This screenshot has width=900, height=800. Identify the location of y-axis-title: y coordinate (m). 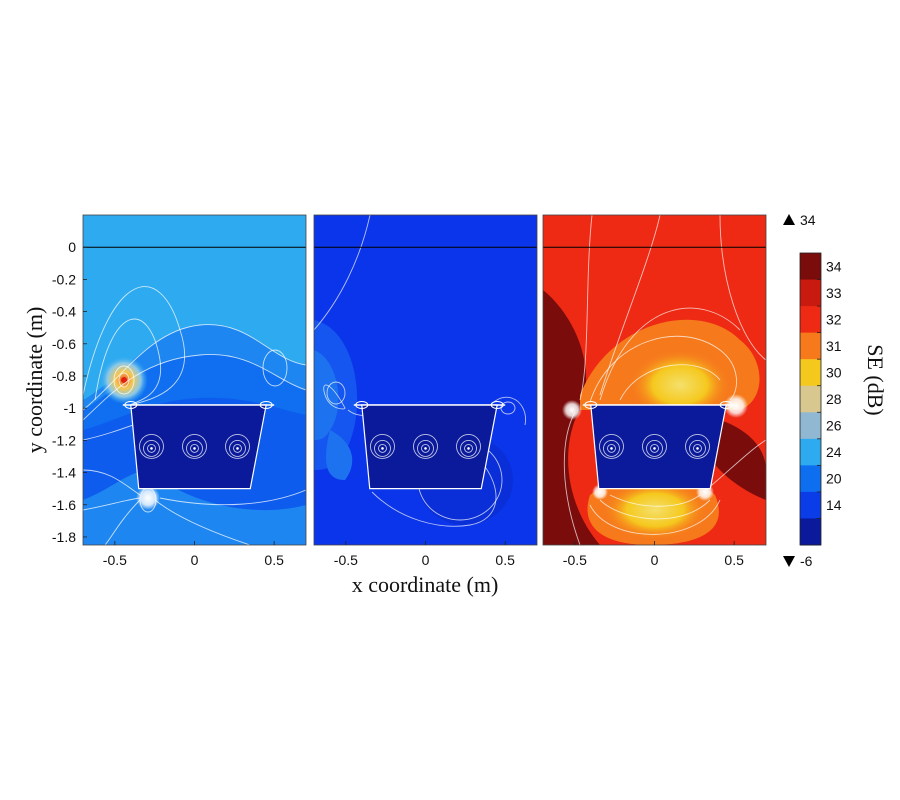
(34, 380).